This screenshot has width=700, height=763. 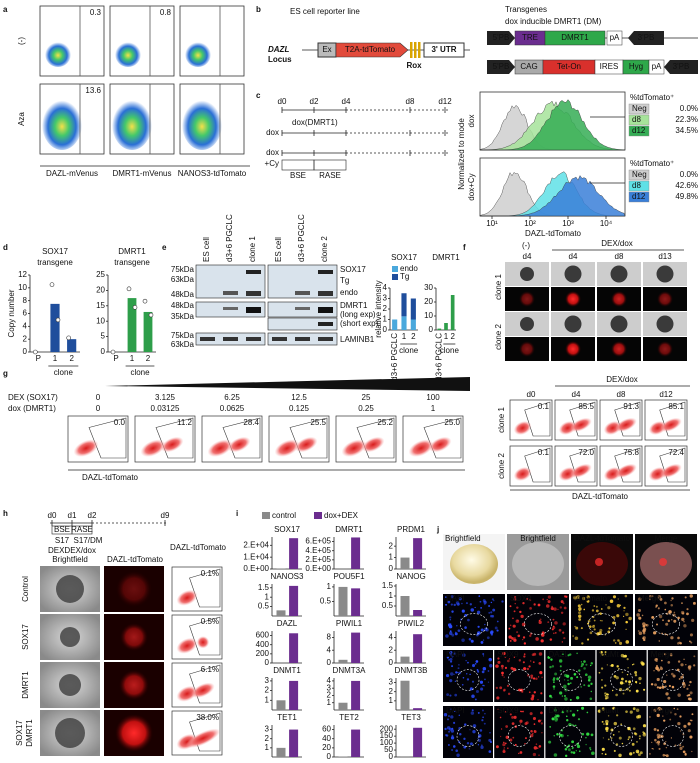 What do you see at coordinates (366, 408) in the screenshot?
I see `label: 0.25` at bounding box center [366, 408].